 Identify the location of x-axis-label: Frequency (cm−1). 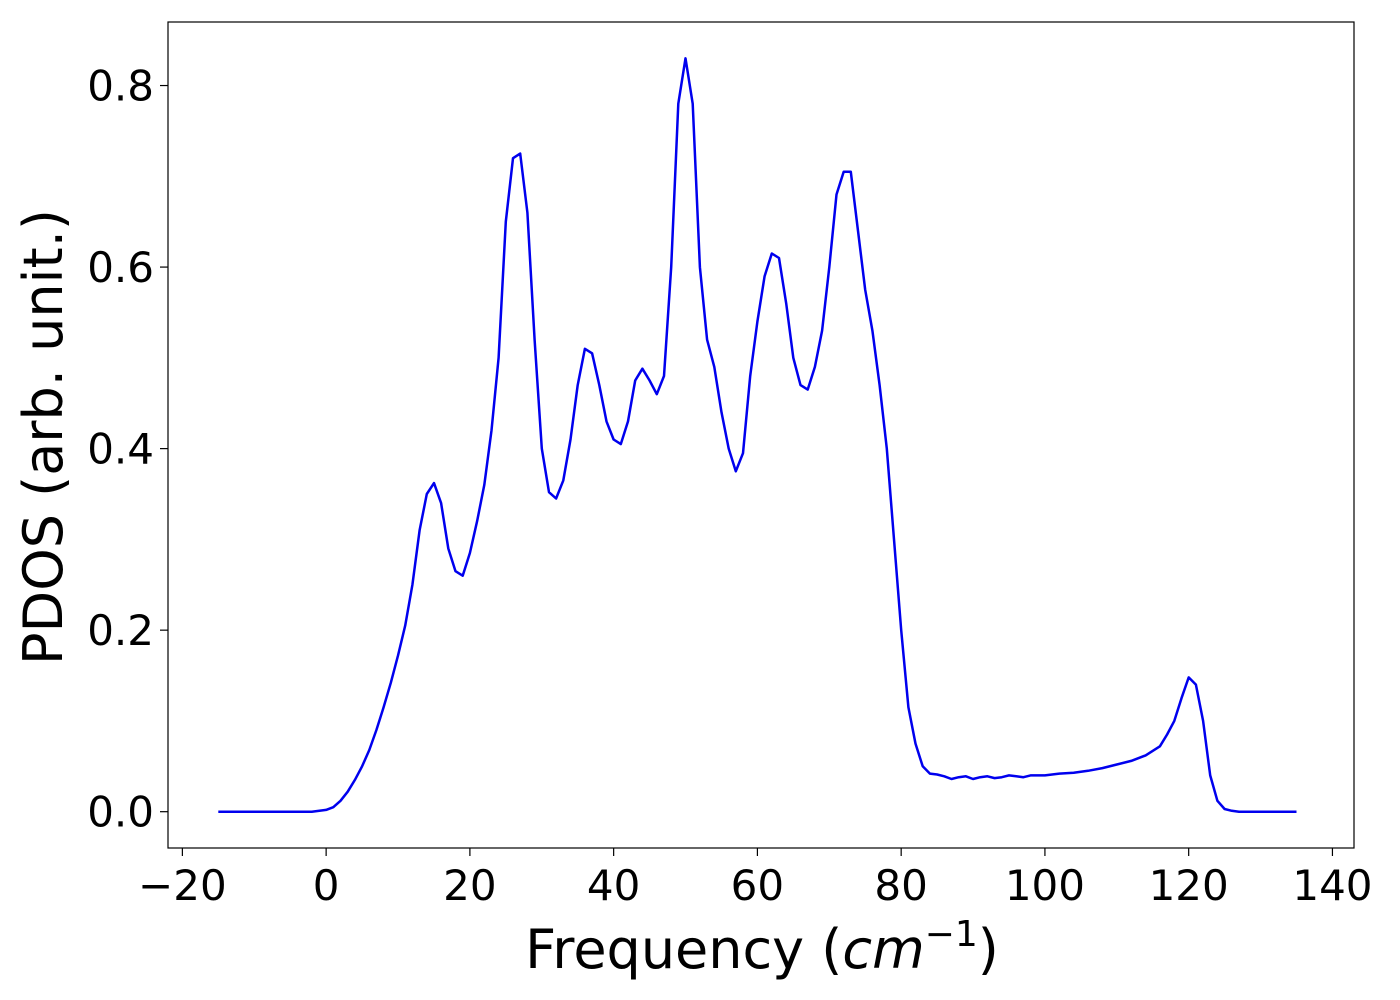
(762, 947).